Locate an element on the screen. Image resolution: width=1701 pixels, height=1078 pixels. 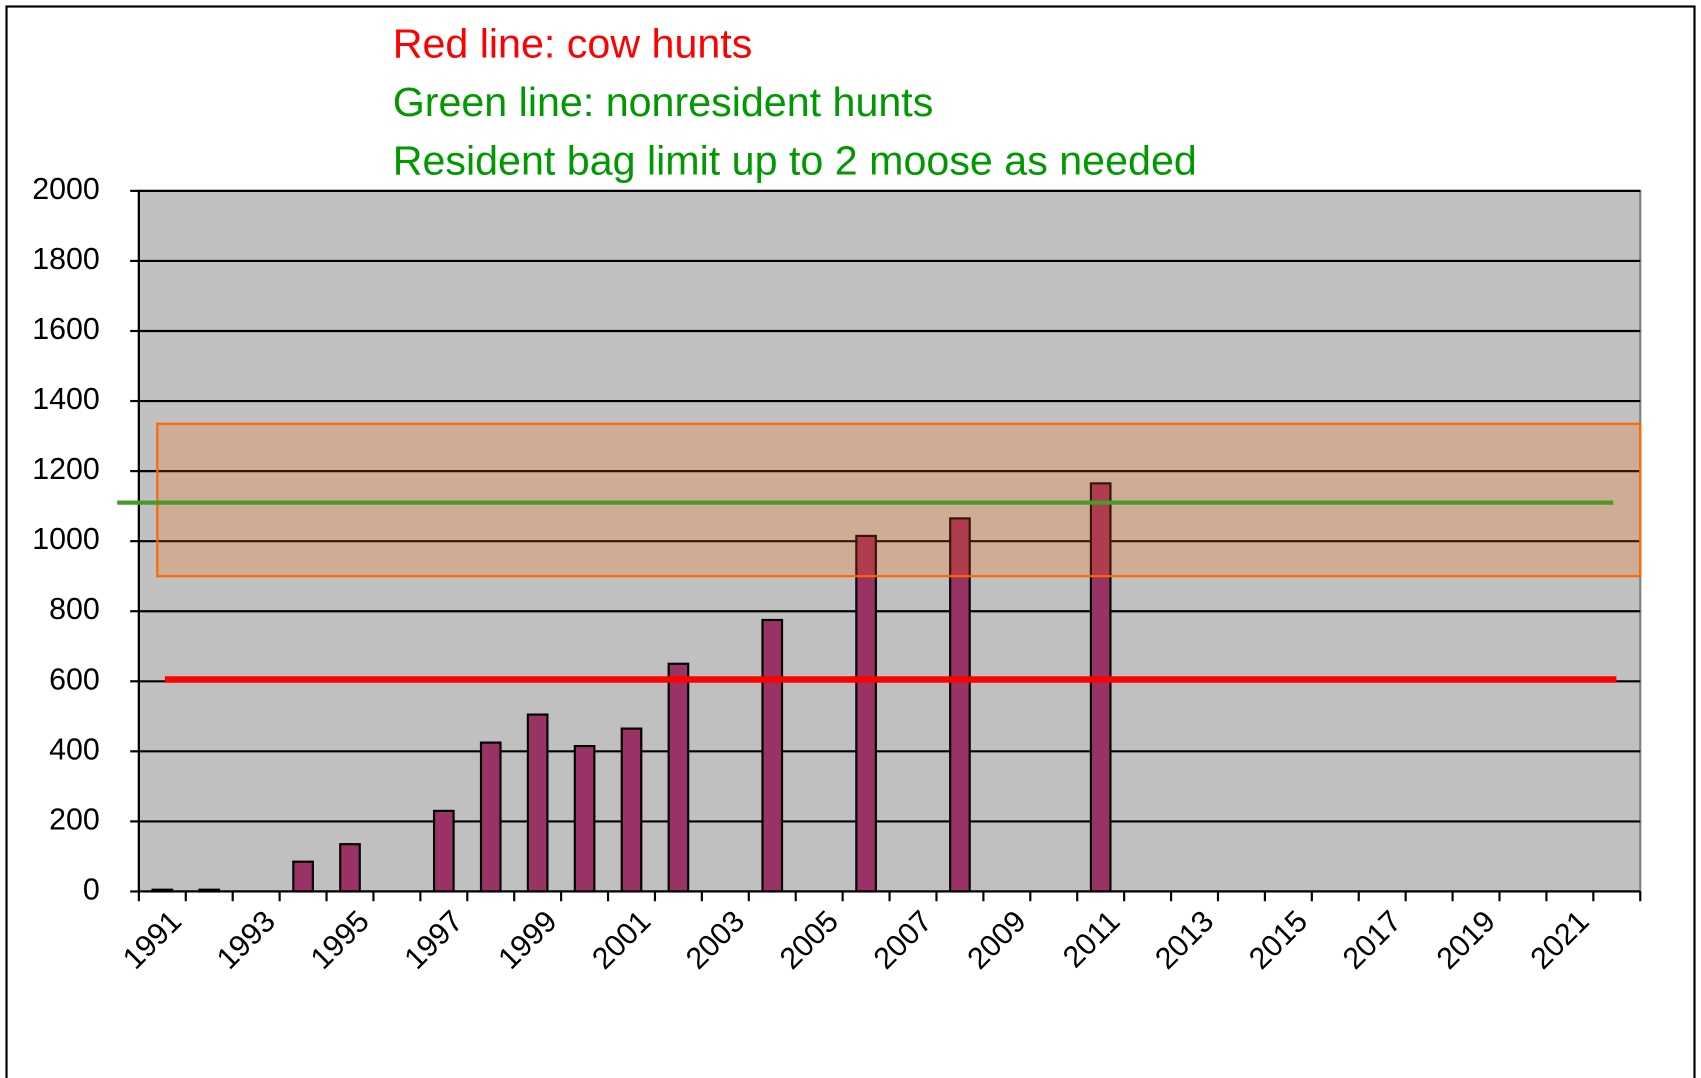
y-tick-label: 1600 is located at coordinates (66, 329).